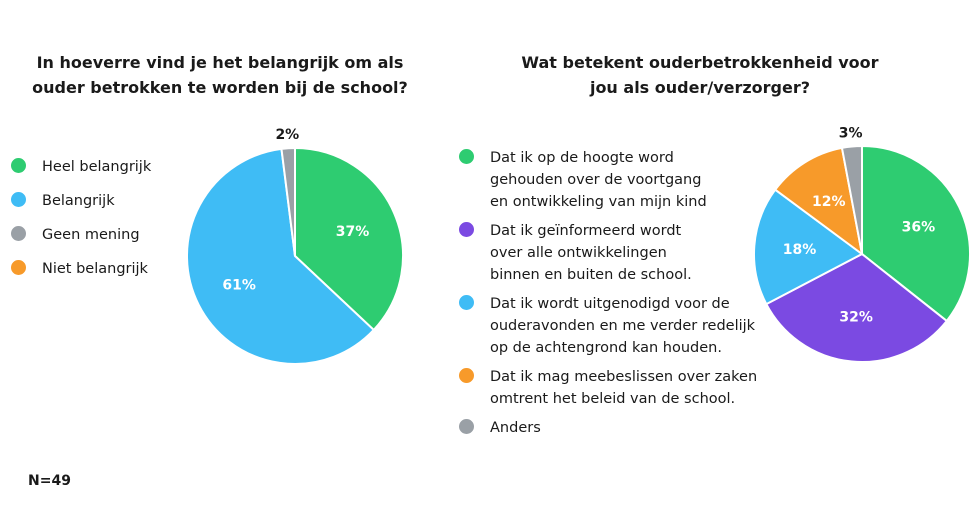 The height and width of the screenshot is (512, 980). I want to click on legend-item: Heel belangrijk, so click(81, 173).